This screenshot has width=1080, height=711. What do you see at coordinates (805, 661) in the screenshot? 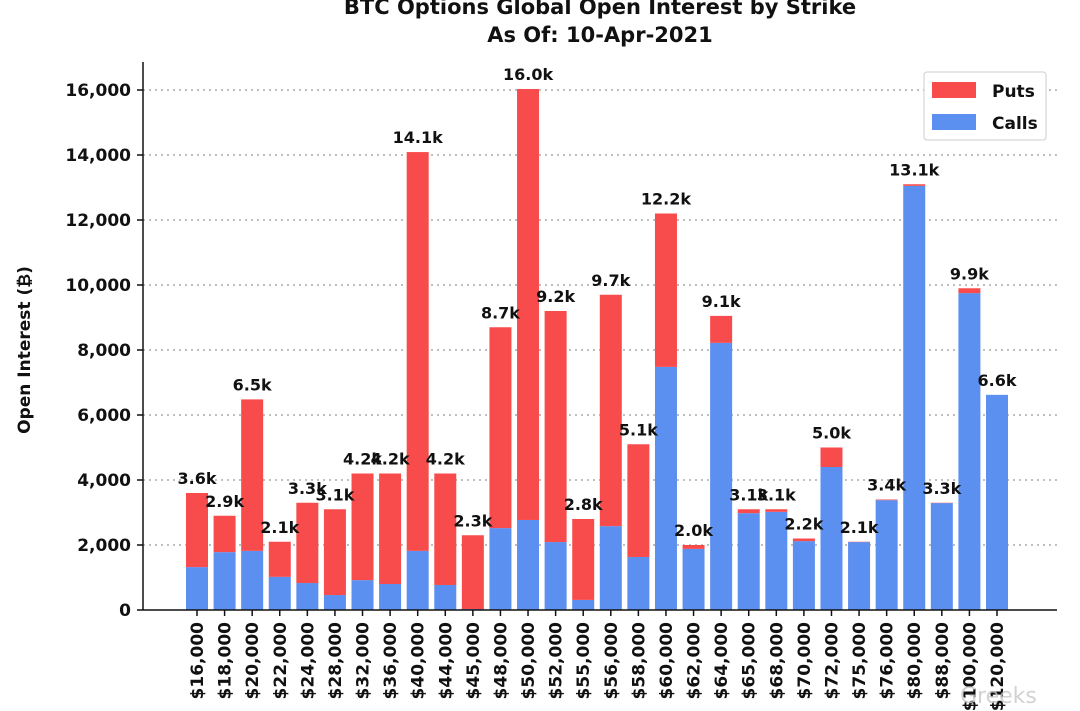
I see `x-tick-label: $70,000` at bounding box center [805, 661].